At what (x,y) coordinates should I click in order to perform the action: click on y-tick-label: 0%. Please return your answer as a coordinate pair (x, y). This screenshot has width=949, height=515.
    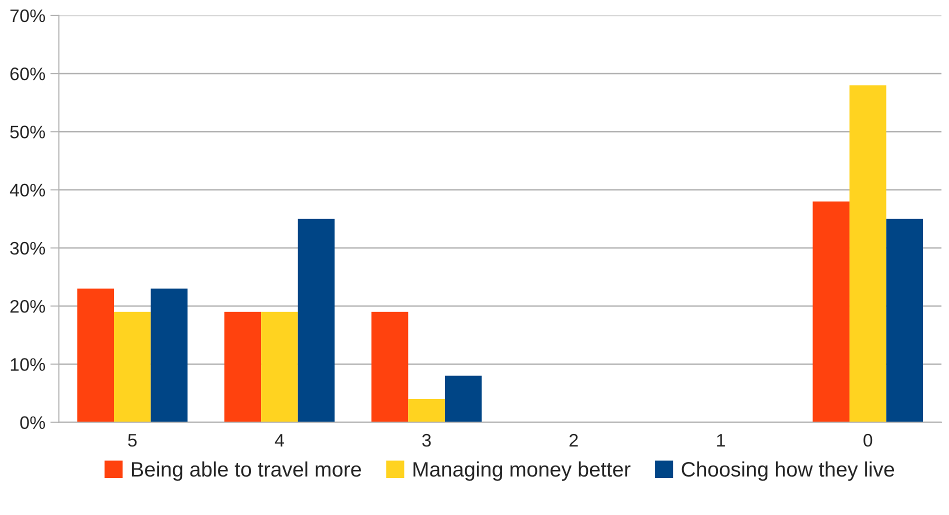
    Looking at the image, I should click on (32, 423).